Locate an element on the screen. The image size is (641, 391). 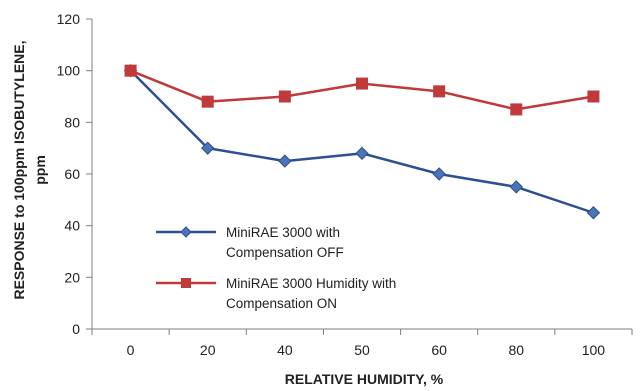
x-axis-title: RELATIVE HUMIDITY, % is located at coordinates (364, 379).